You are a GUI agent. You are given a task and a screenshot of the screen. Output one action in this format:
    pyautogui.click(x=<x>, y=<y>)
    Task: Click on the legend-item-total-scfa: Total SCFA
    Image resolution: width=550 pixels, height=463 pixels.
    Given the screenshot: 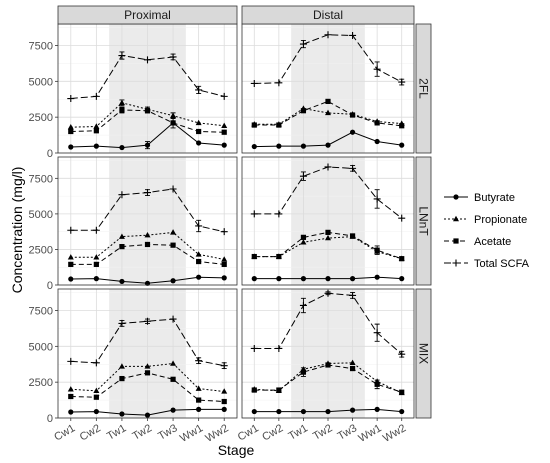 What is the action you would take?
    pyautogui.click(x=487, y=264)
    